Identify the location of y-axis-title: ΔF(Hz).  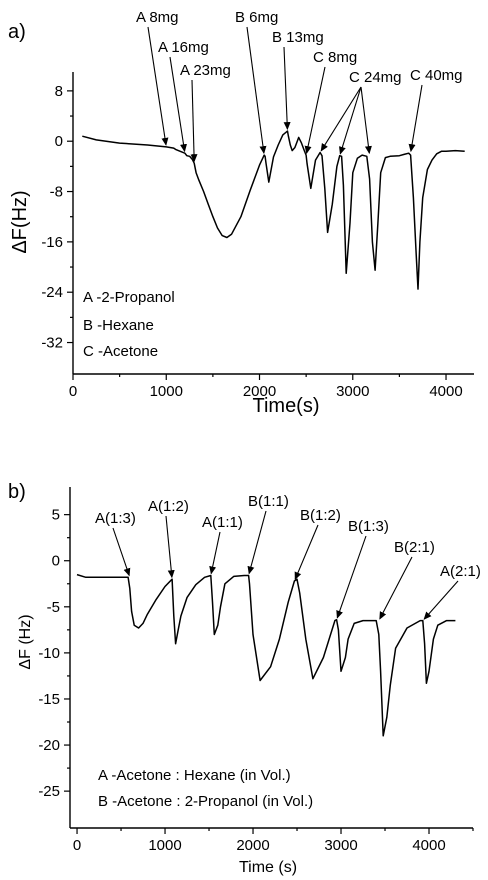
(20, 221).